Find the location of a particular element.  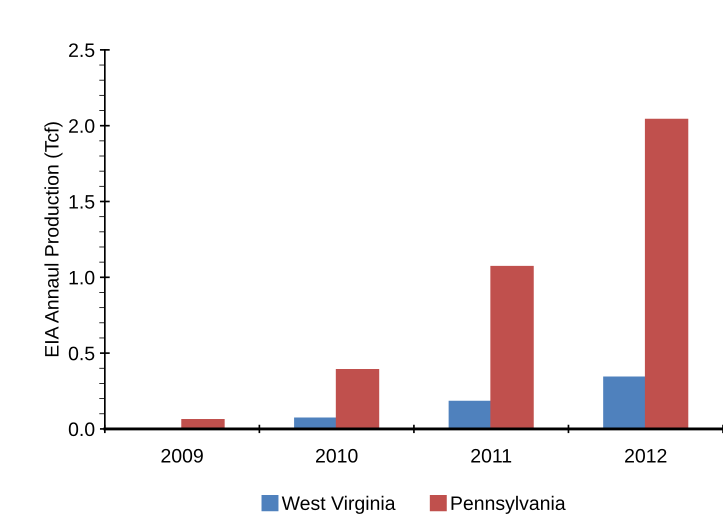

x-tick-label: 2011 is located at coordinates (491, 455).